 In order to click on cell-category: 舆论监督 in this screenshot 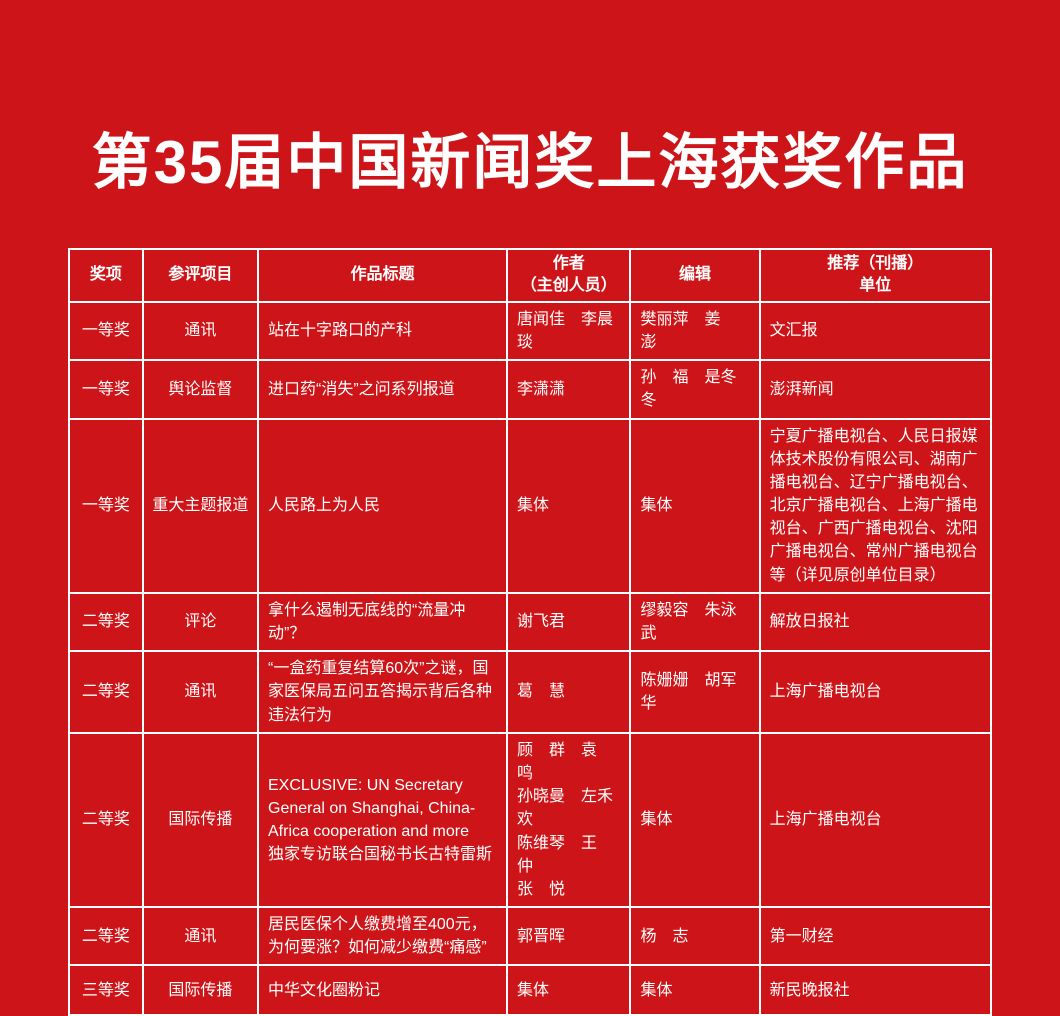, I will do `click(200, 389)`.